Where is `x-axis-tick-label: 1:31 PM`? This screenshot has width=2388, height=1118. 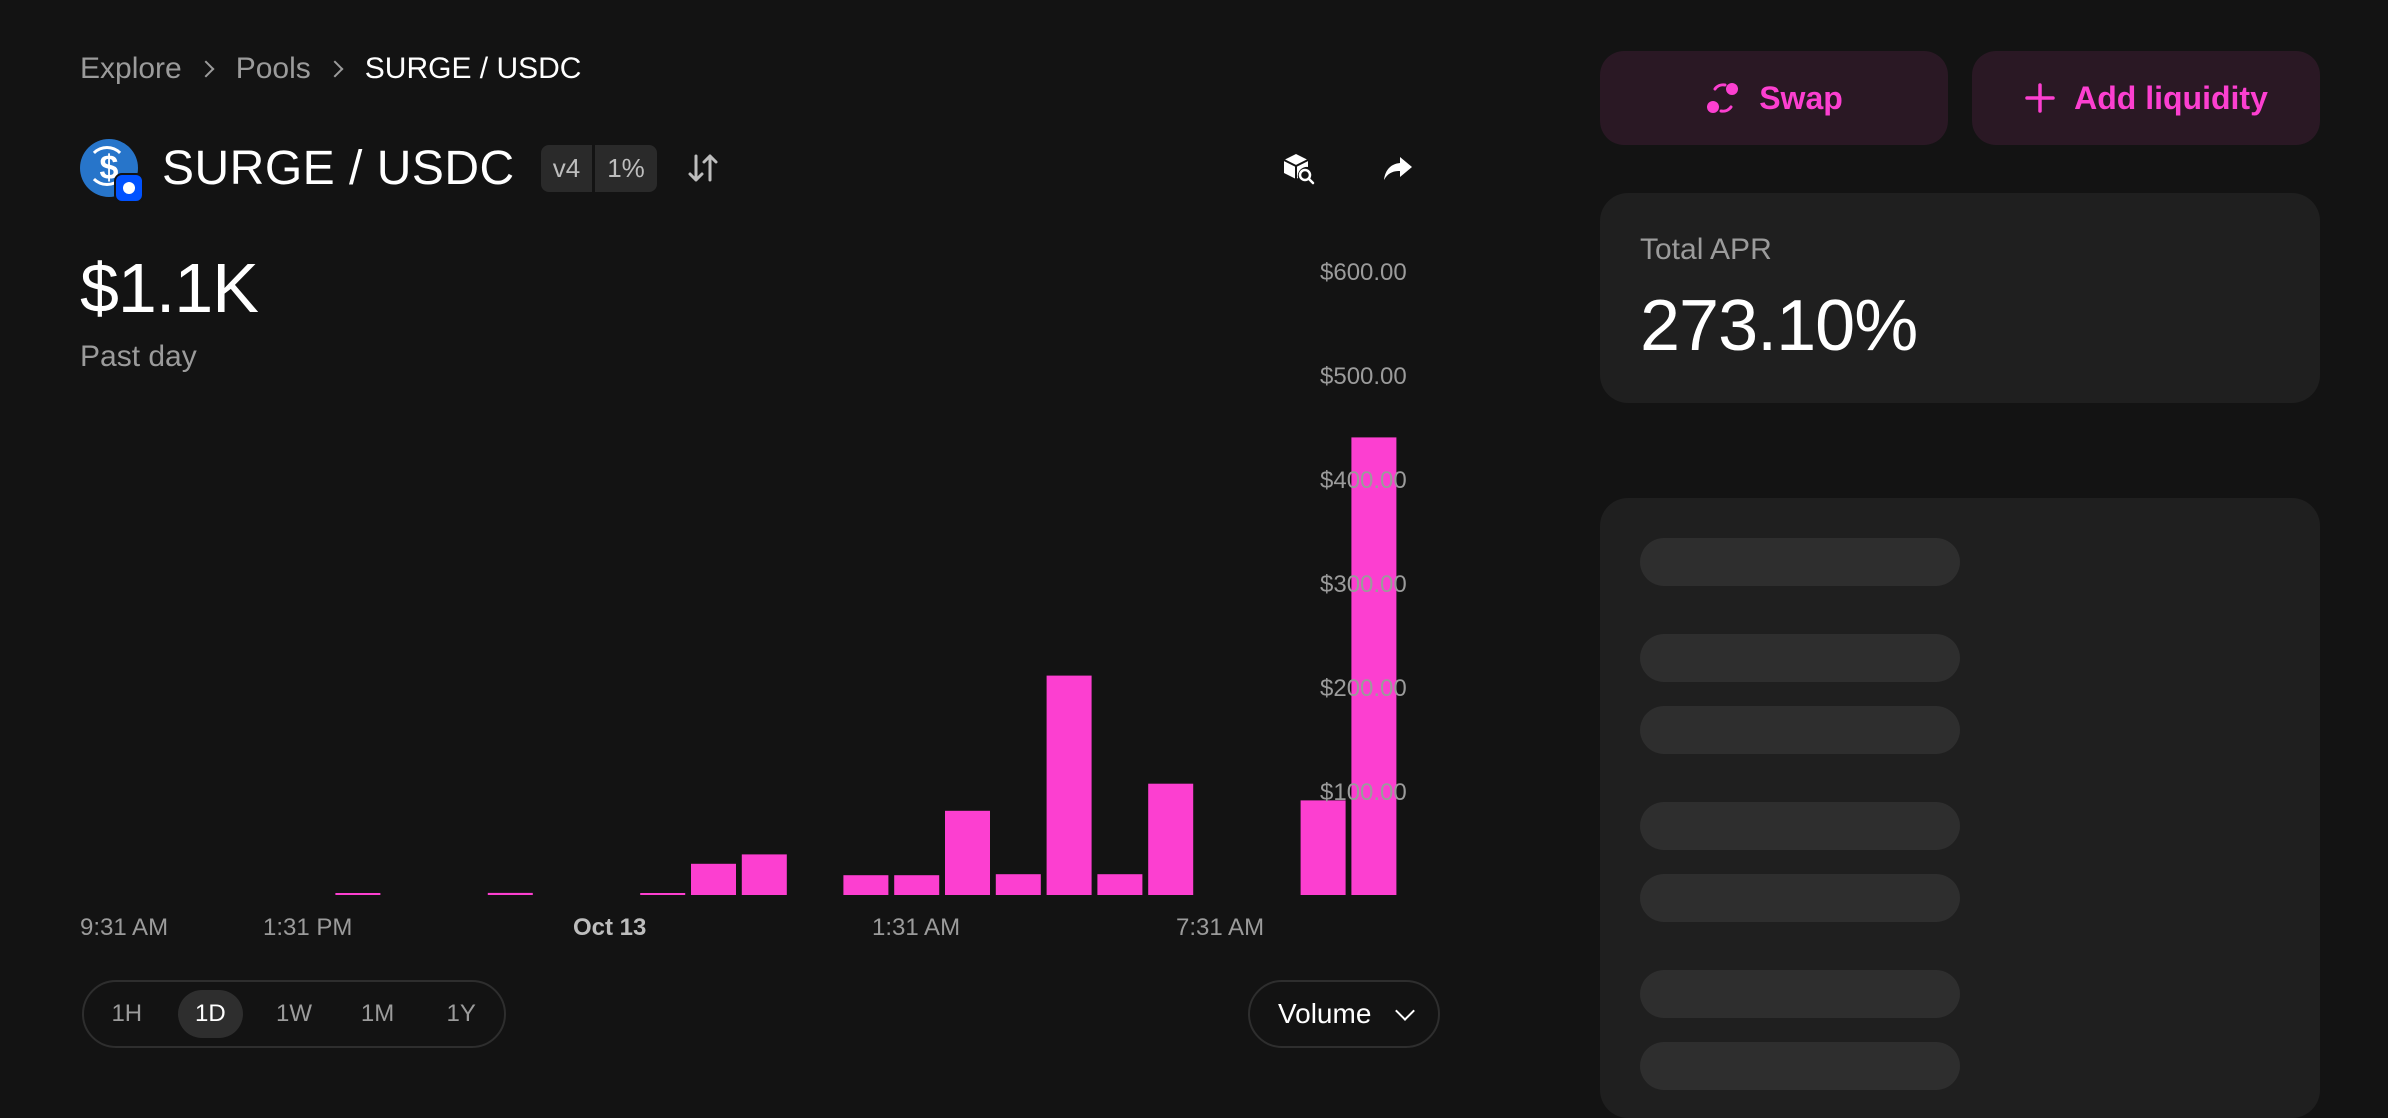 x-axis-tick-label: 1:31 PM is located at coordinates (307, 927).